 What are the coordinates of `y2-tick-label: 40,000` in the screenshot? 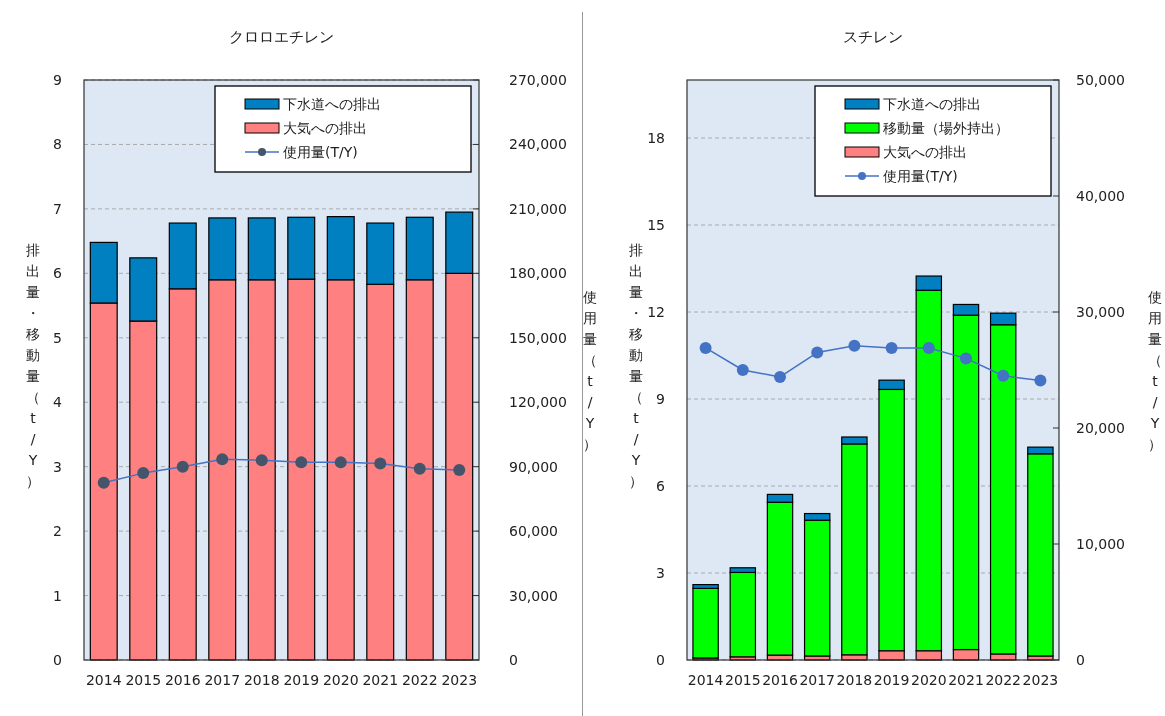 It's located at (1100, 196).